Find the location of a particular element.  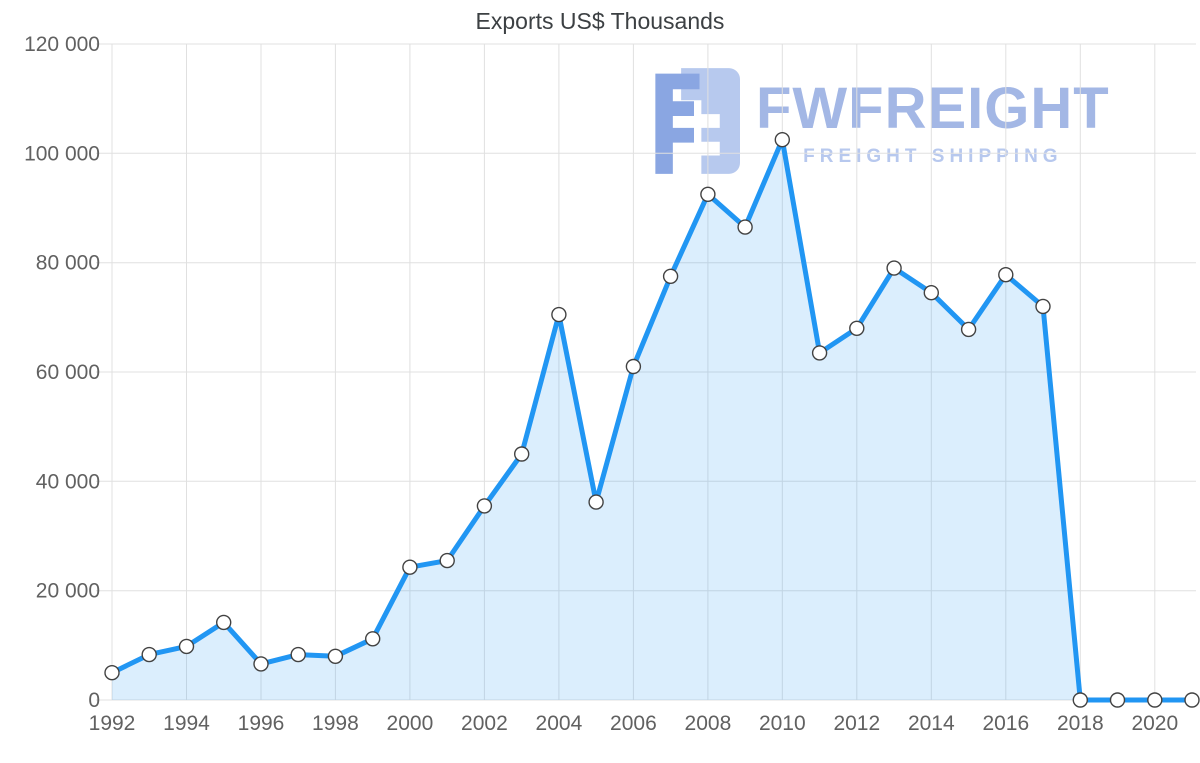

x-tick-label: 2018 is located at coordinates (1080, 723).